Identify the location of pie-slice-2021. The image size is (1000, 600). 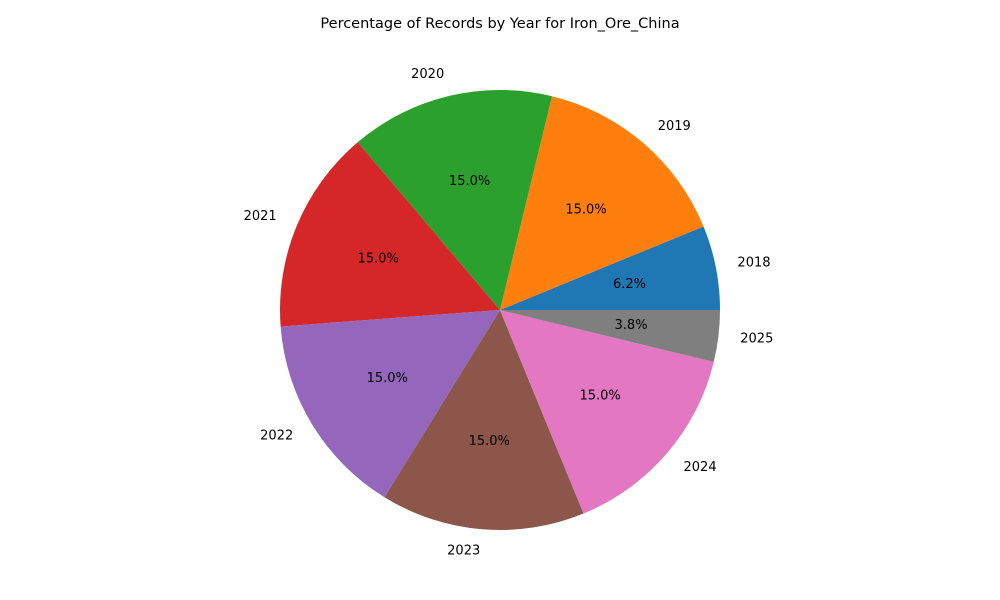
(390, 234).